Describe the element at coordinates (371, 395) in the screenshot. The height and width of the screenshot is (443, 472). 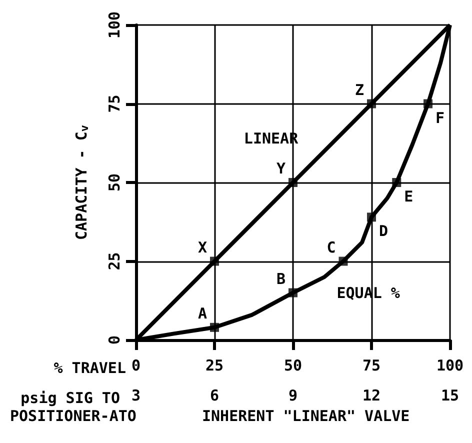
I see `x2-tick-label: 12` at that location.